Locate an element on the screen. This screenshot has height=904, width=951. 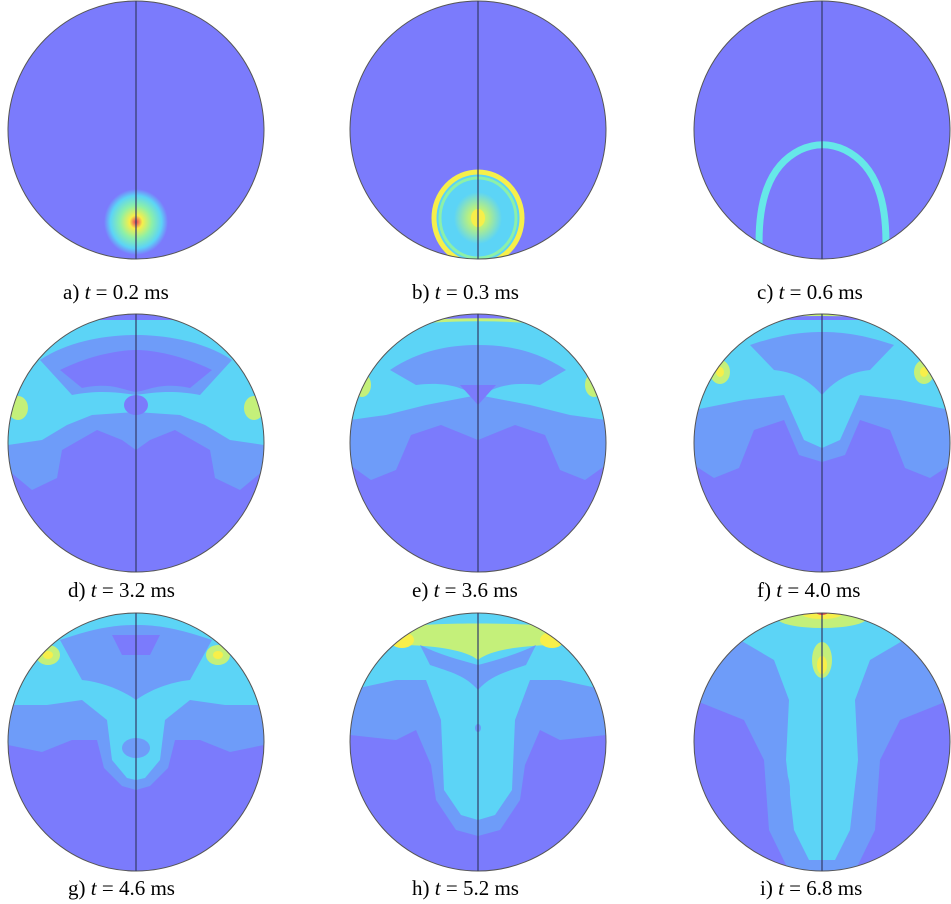
caption-f-value: 4.0 is located at coordinates (817, 590).